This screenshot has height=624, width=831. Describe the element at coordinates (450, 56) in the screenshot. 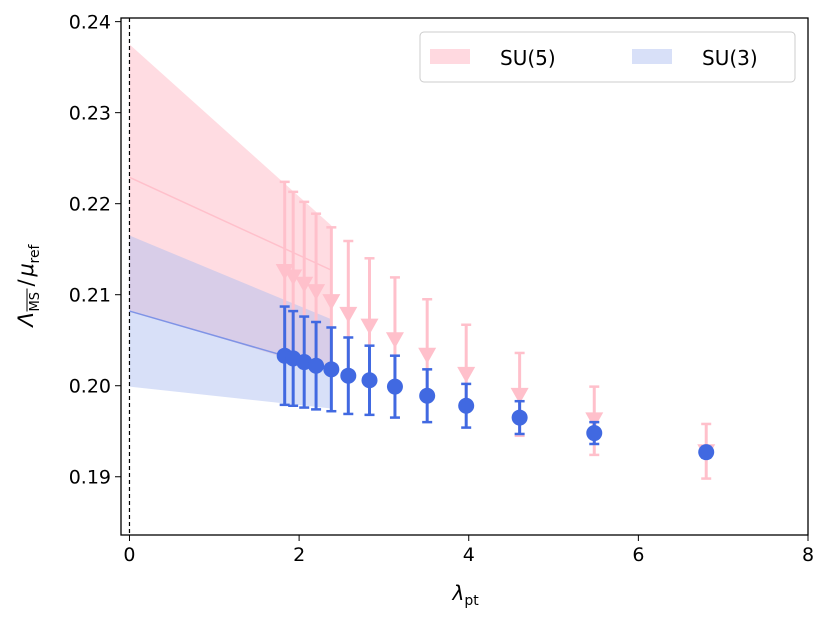

I see `legend-swatch-su5` at that location.